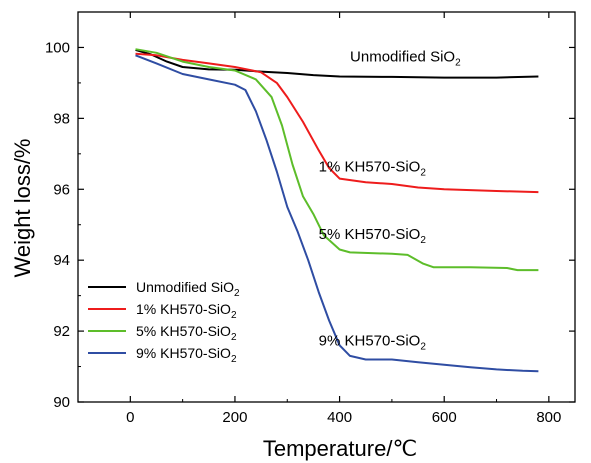 This screenshot has width=591, height=463. I want to click on y-tick-label: 94, so click(61, 260).